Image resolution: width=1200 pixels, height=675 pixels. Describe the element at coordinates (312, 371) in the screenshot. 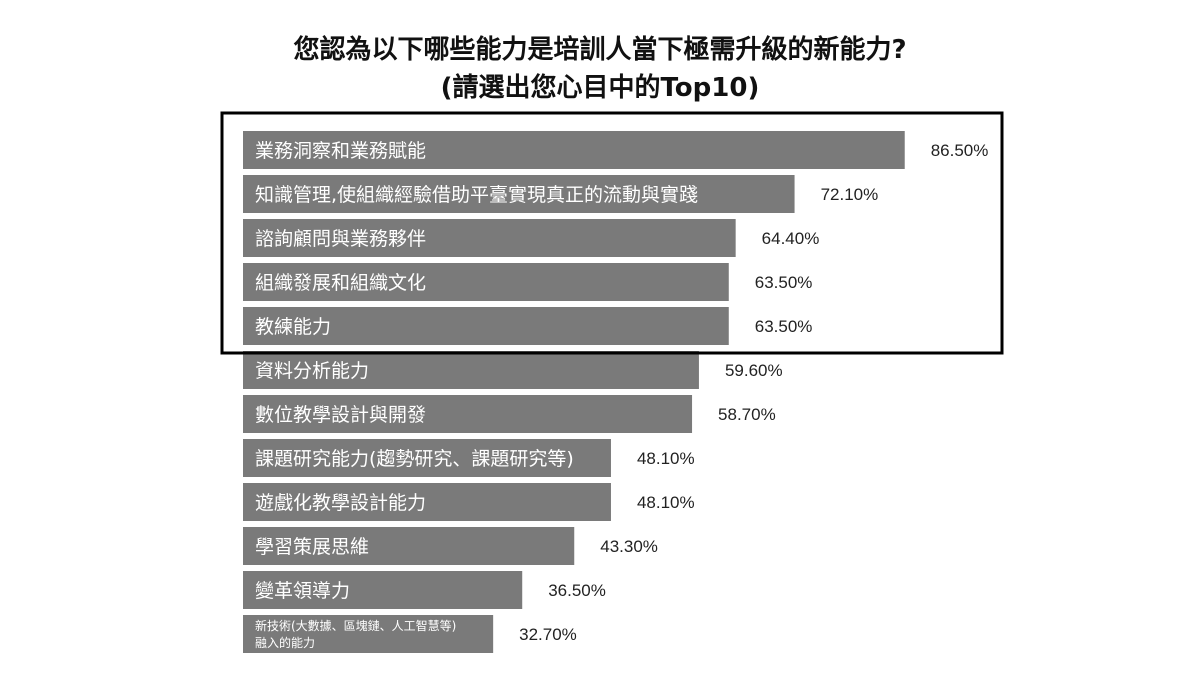

I see `bar-label: 資料分析能力` at that location.